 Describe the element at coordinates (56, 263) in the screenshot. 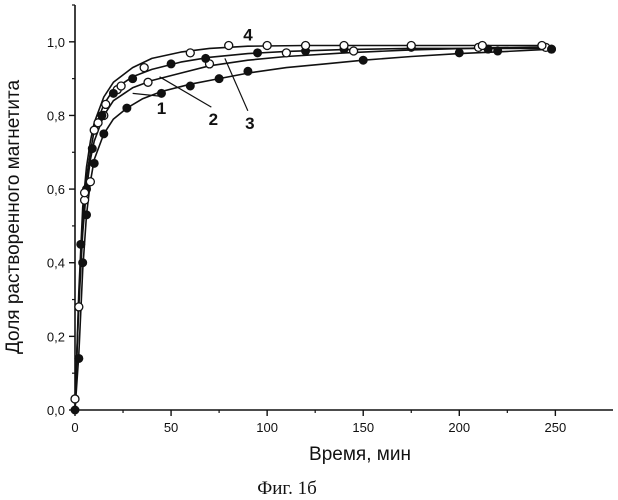

I see `y-tick-label: 0,4` at that location.